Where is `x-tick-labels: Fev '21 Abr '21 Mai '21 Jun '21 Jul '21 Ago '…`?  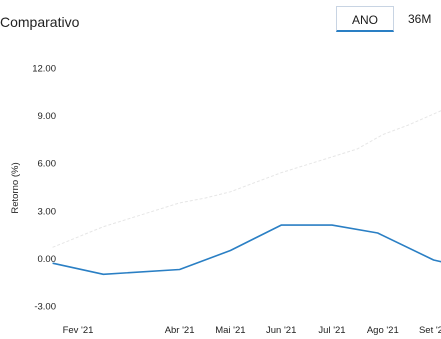
x-tick-labels: Fev '21 Abr '21 Mai '21 Jun '21 Jul '21 Ago '… is located at coordinates (252, 330).